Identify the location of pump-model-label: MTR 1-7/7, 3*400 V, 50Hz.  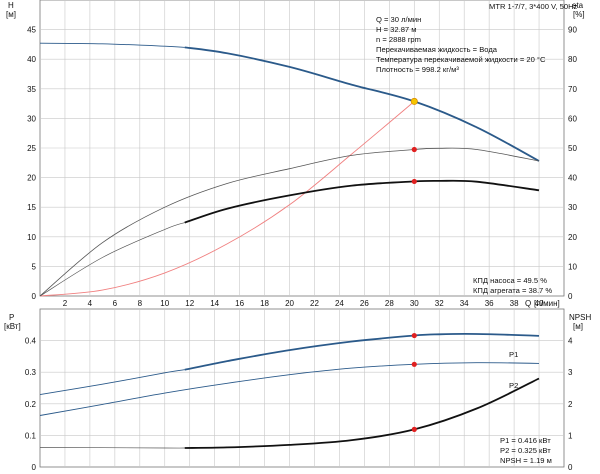
(533, 6).